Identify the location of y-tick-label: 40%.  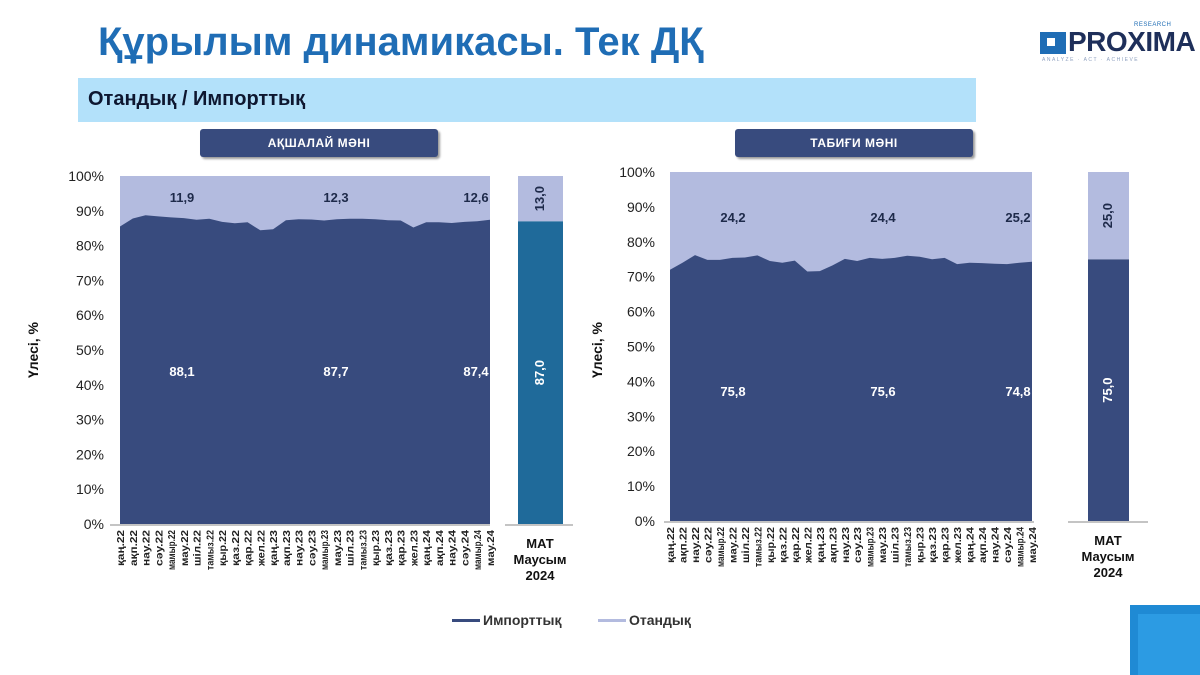
(90, 385).